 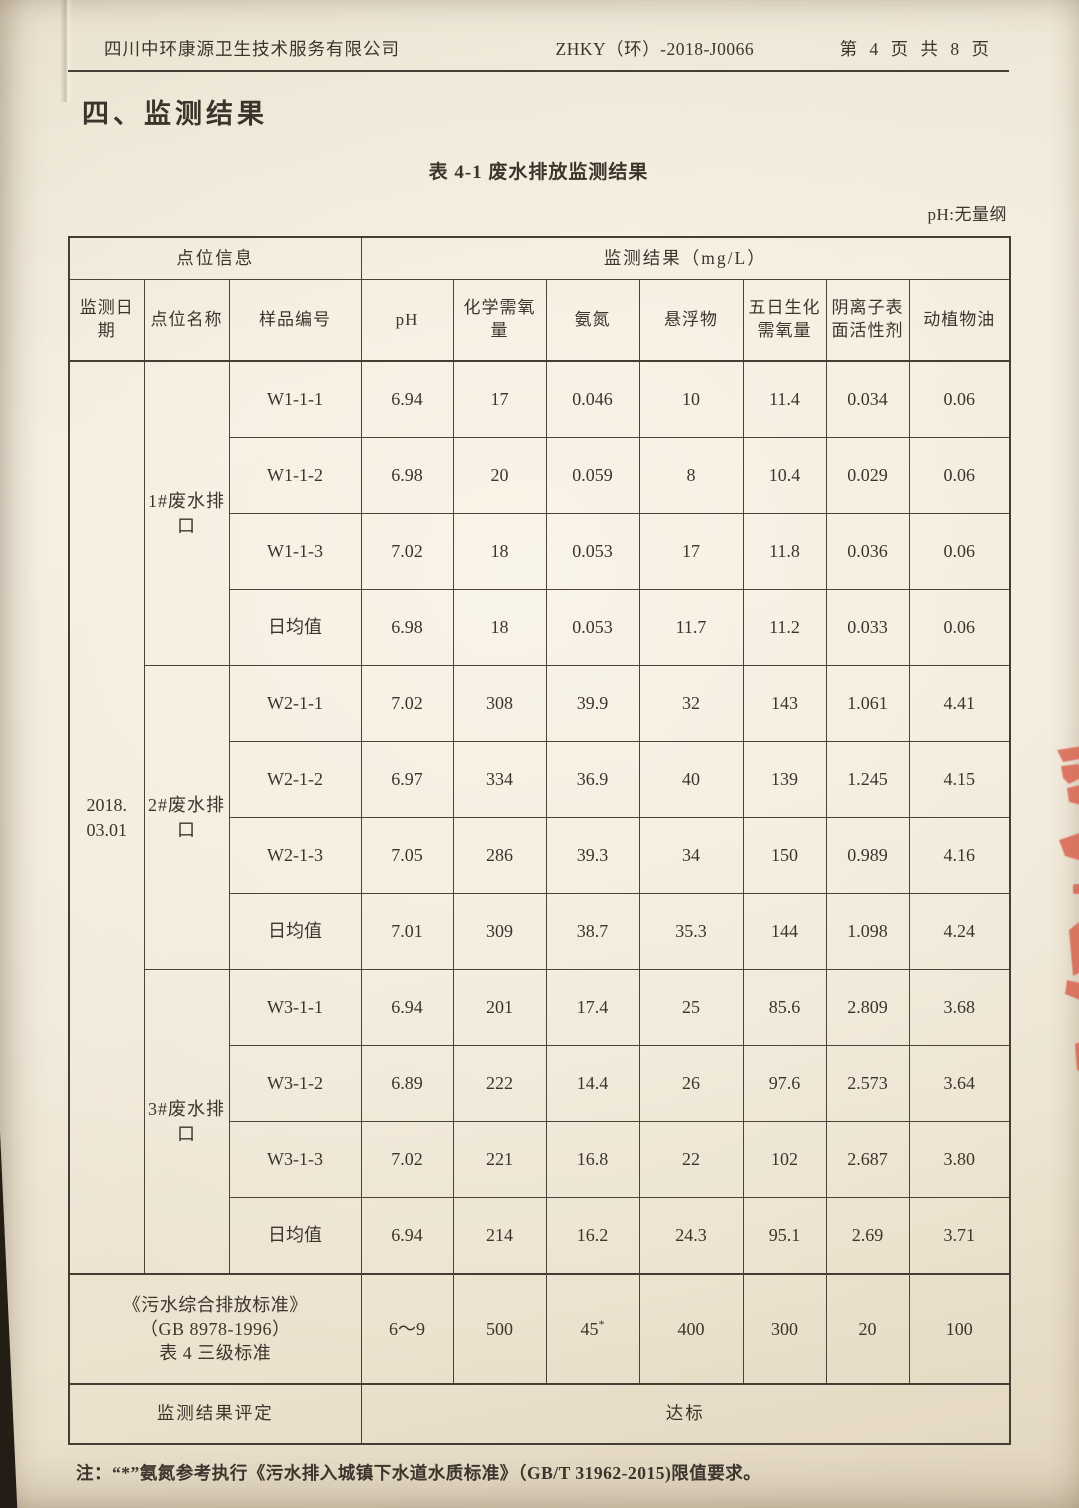 I want to click on standard-value-cell: 6～9, so click(x=407, y=1329).